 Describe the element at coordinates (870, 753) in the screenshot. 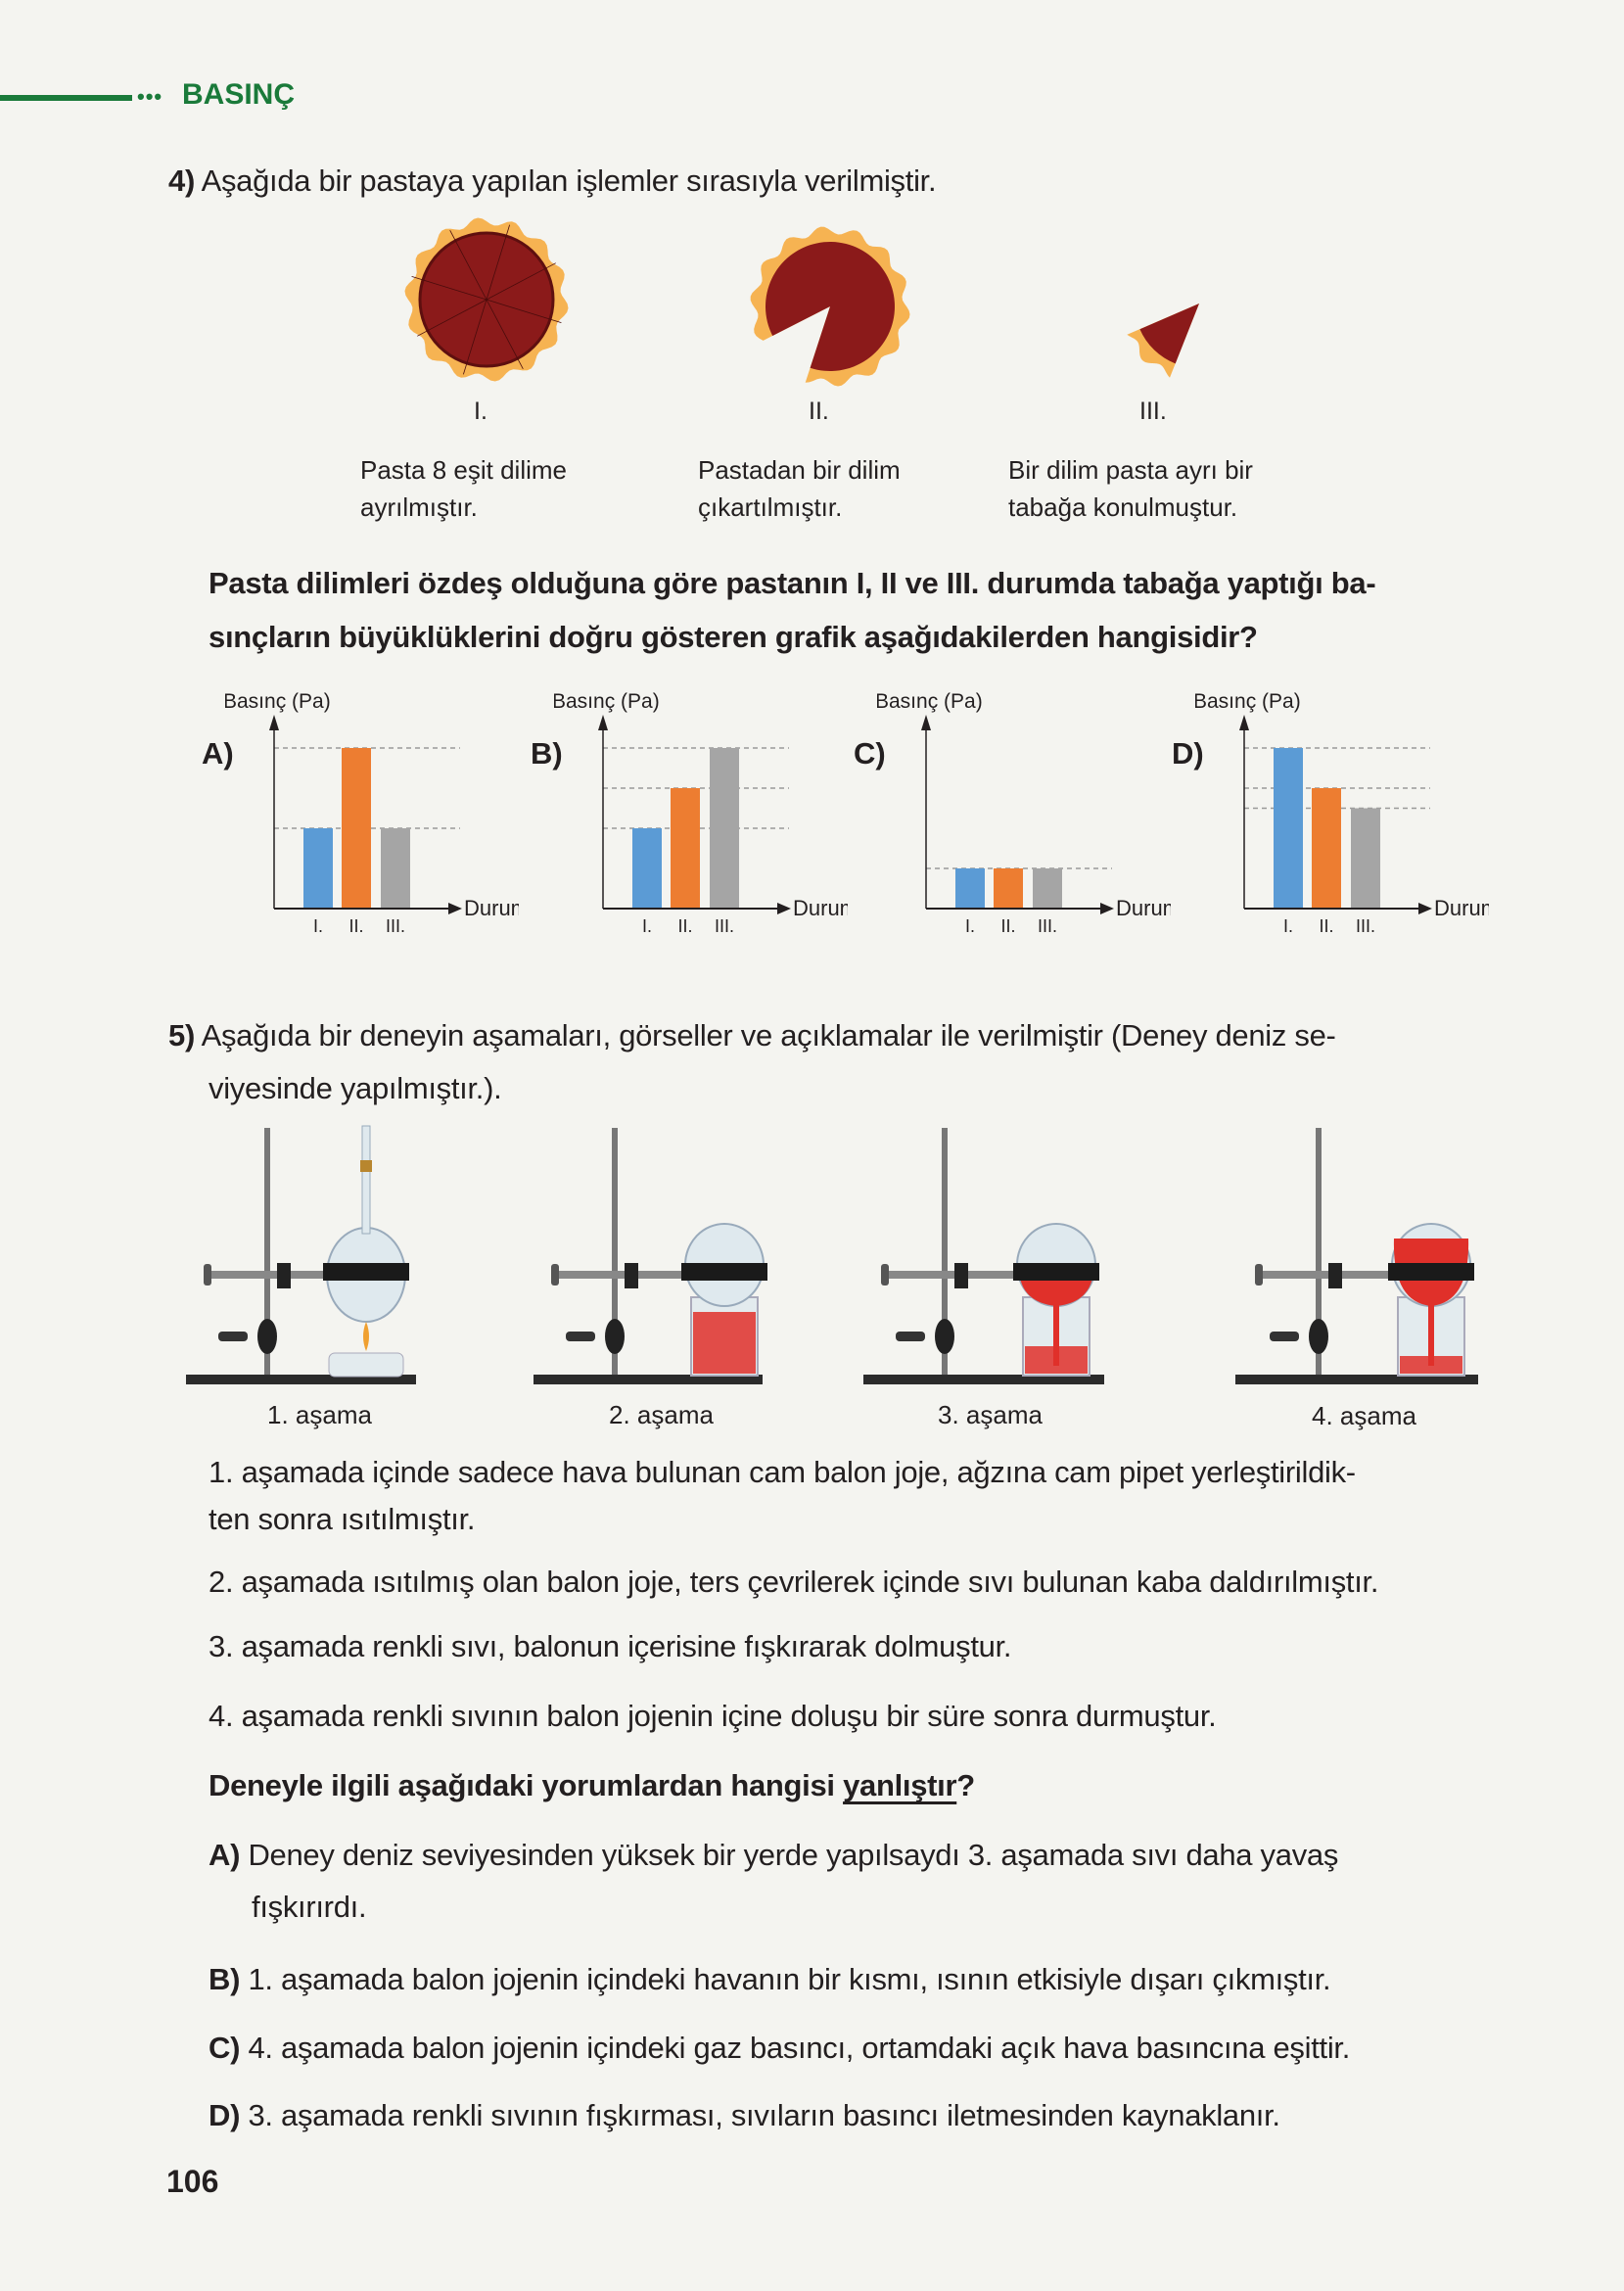

I see `chart-option-letter: C)` at that location.